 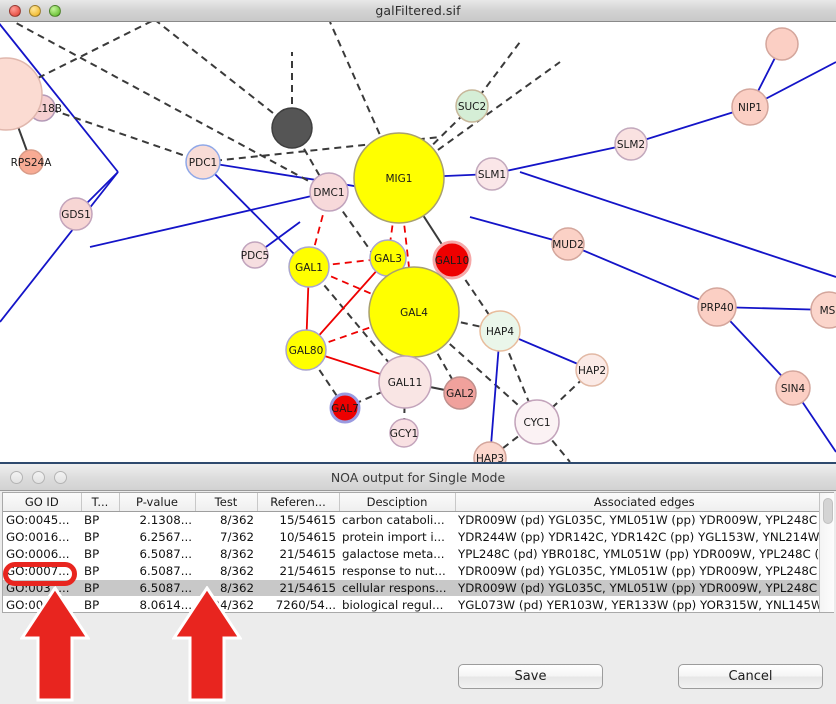 I want to click on network-node-gal11: GAL11, so click(x=405, y=382).